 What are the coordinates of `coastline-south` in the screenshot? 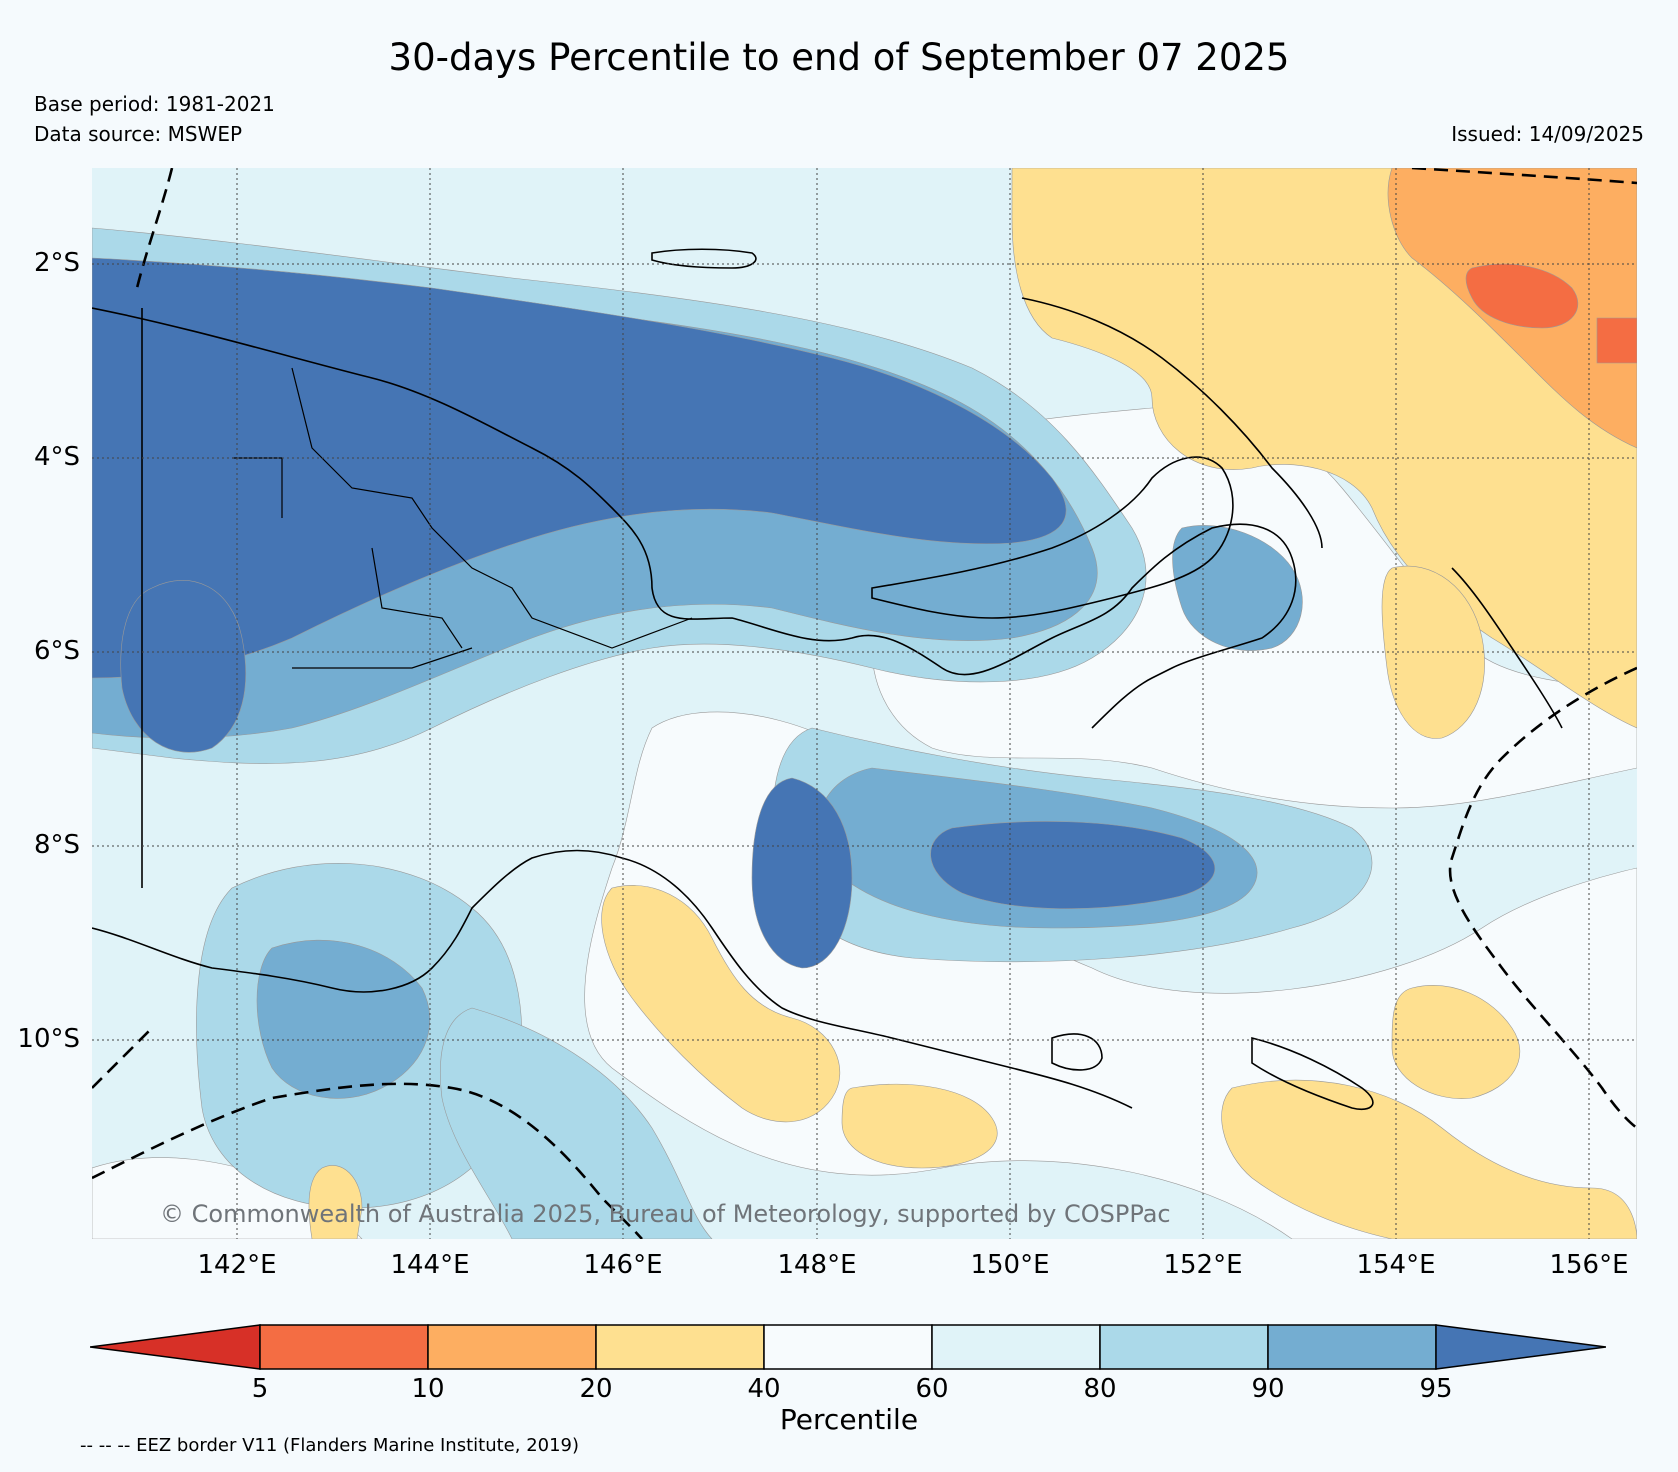 It's located at (612, 979).